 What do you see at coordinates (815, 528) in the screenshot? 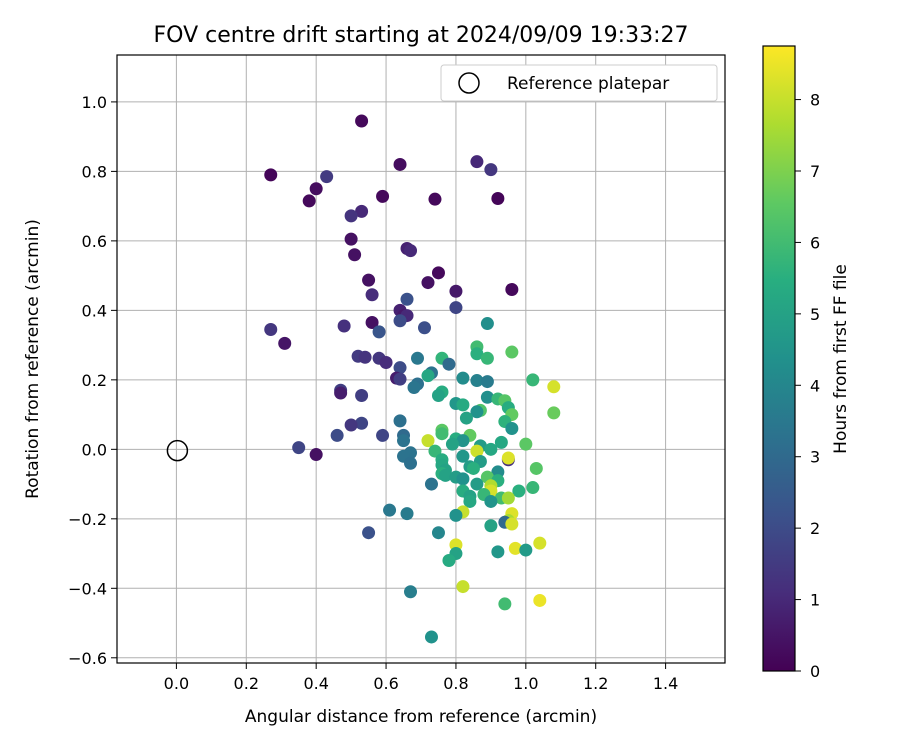
I see `colorbar-tick-label: 2` at bounding box center [815, 528].